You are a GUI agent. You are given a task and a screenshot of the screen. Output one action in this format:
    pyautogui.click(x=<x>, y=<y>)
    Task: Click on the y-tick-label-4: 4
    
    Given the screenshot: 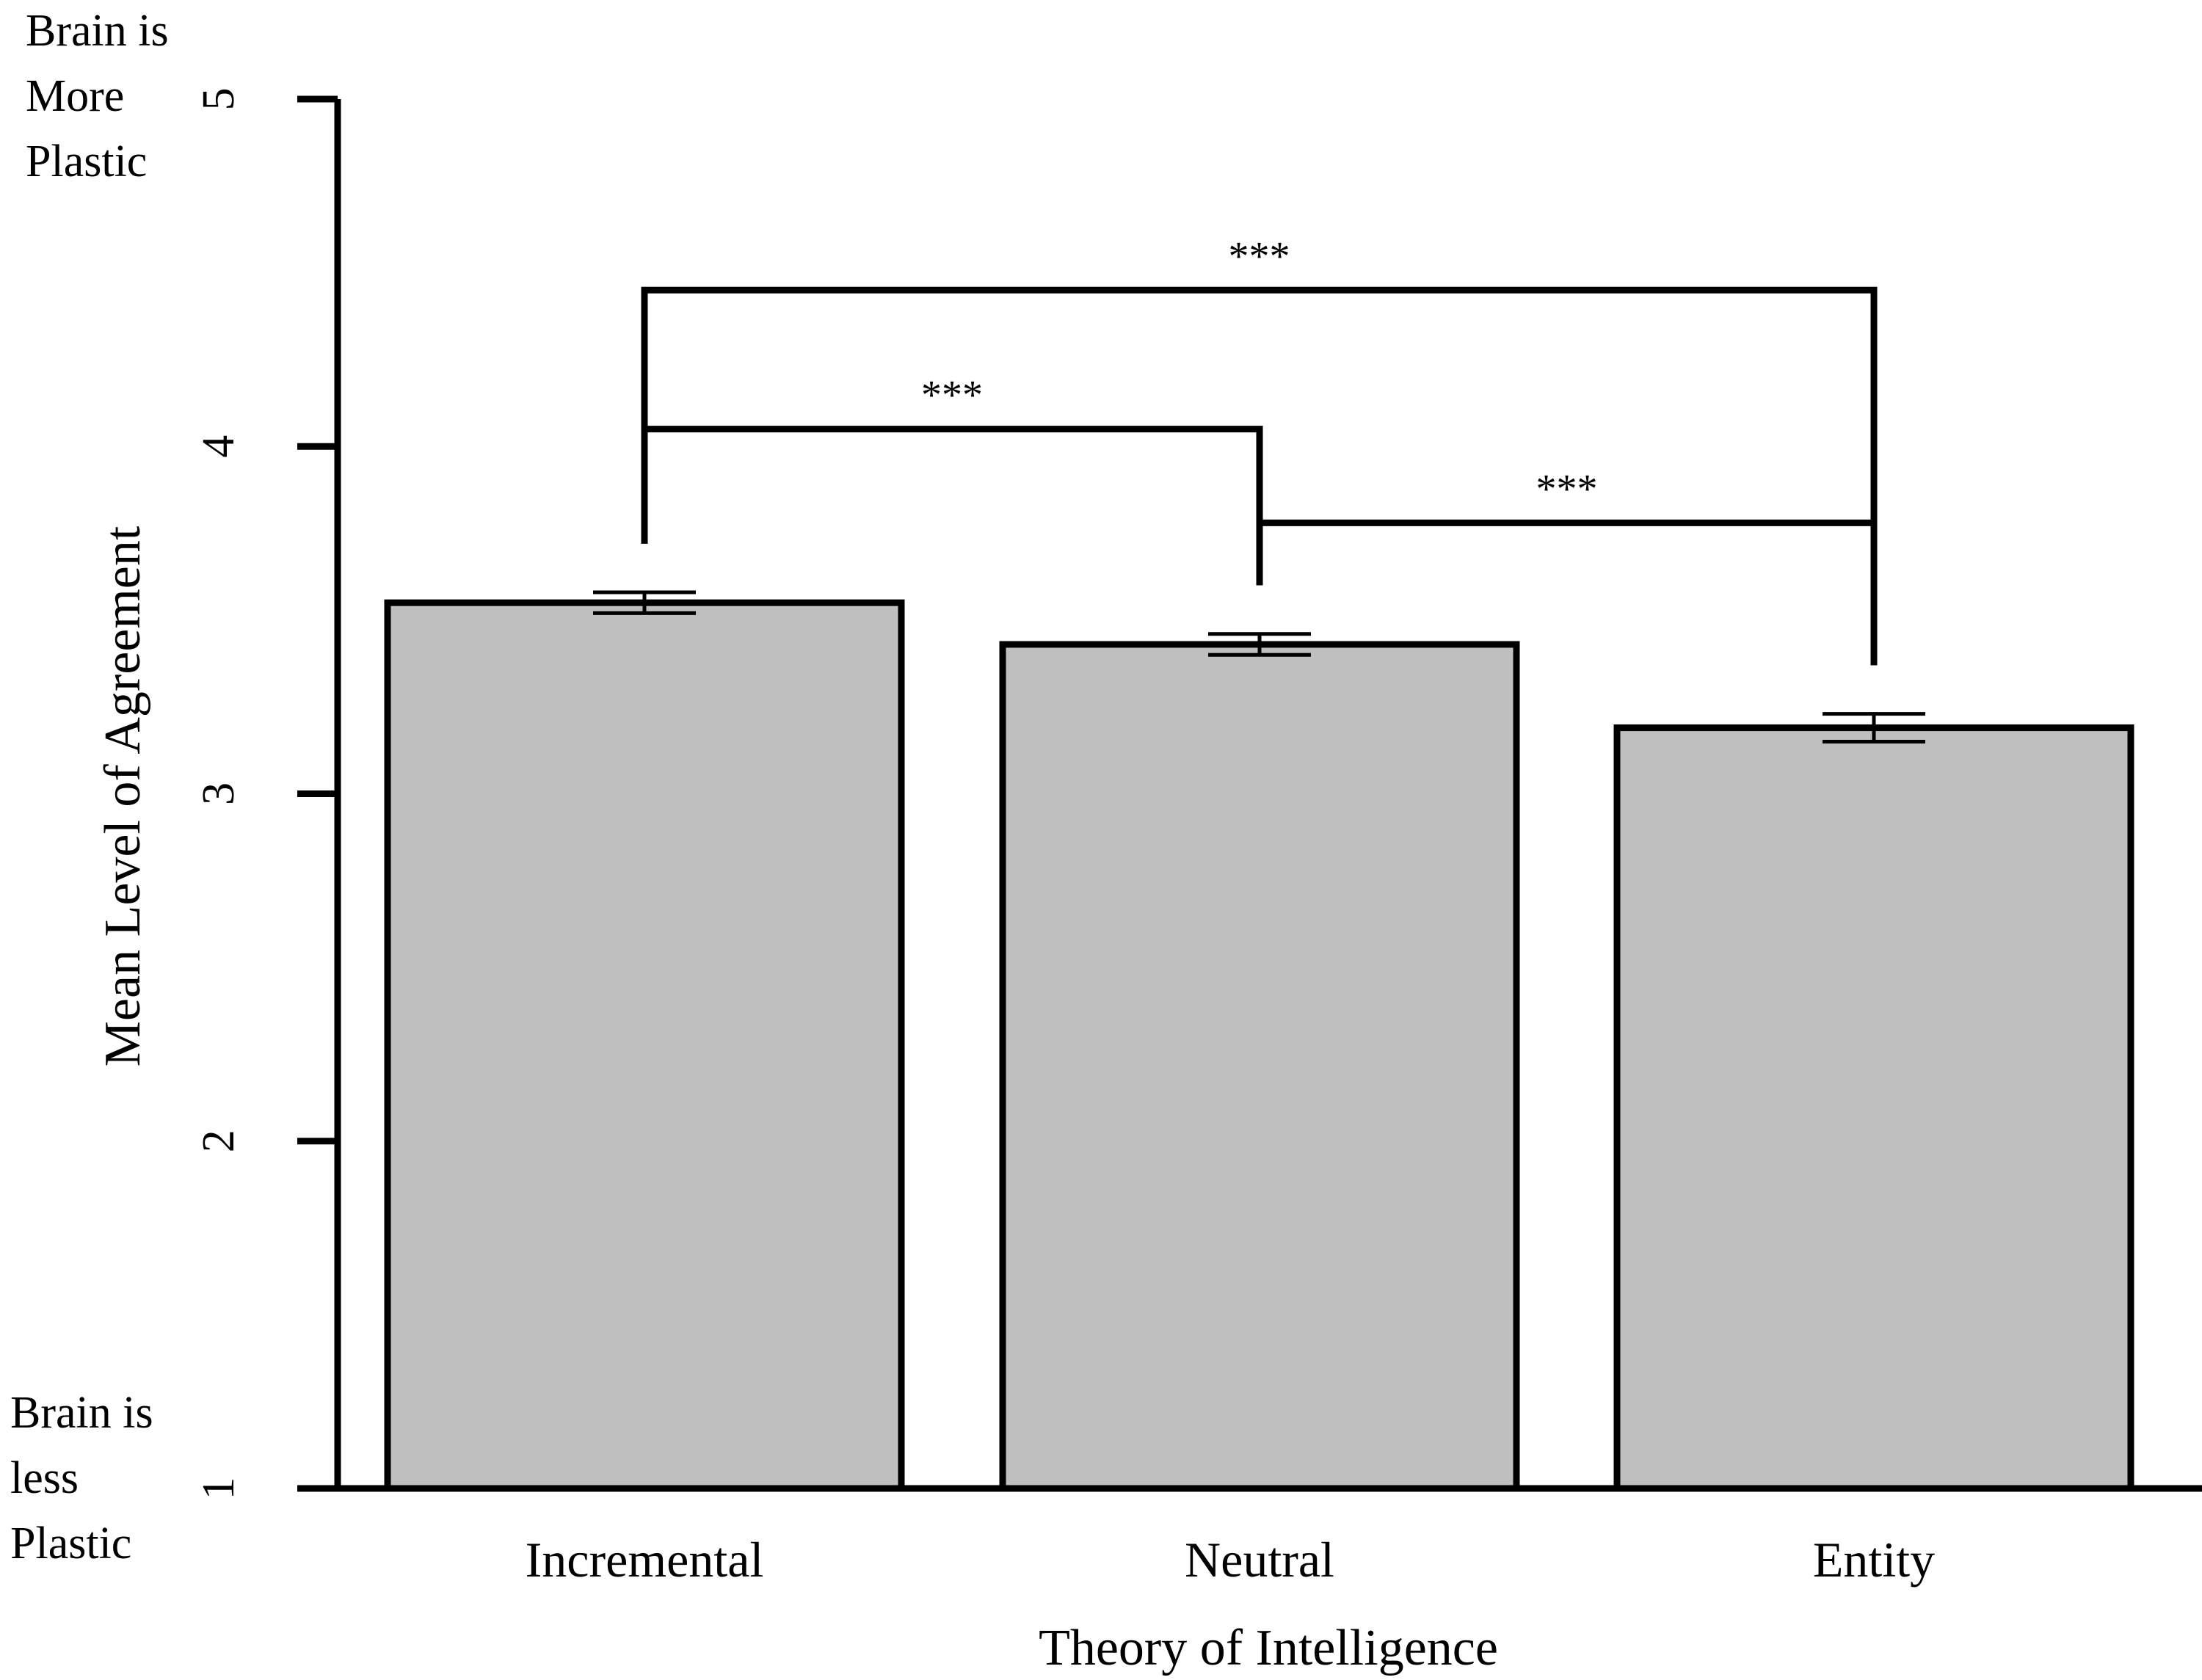 What is the action you would take?
    pyautogui.click(x=219, y=447)
    